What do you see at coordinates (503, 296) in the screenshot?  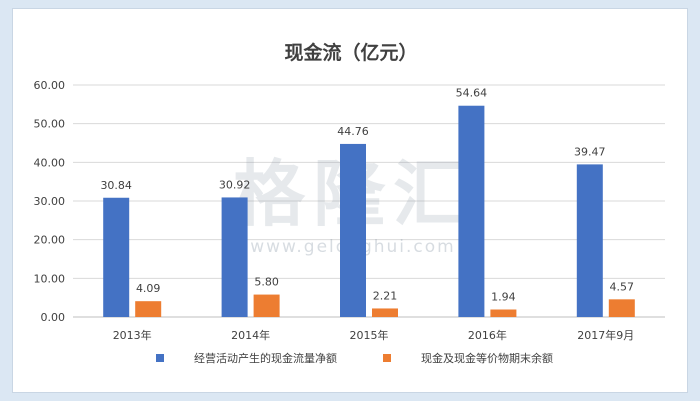 I see `data-label: 1.94` at bounding box center [503, 296].